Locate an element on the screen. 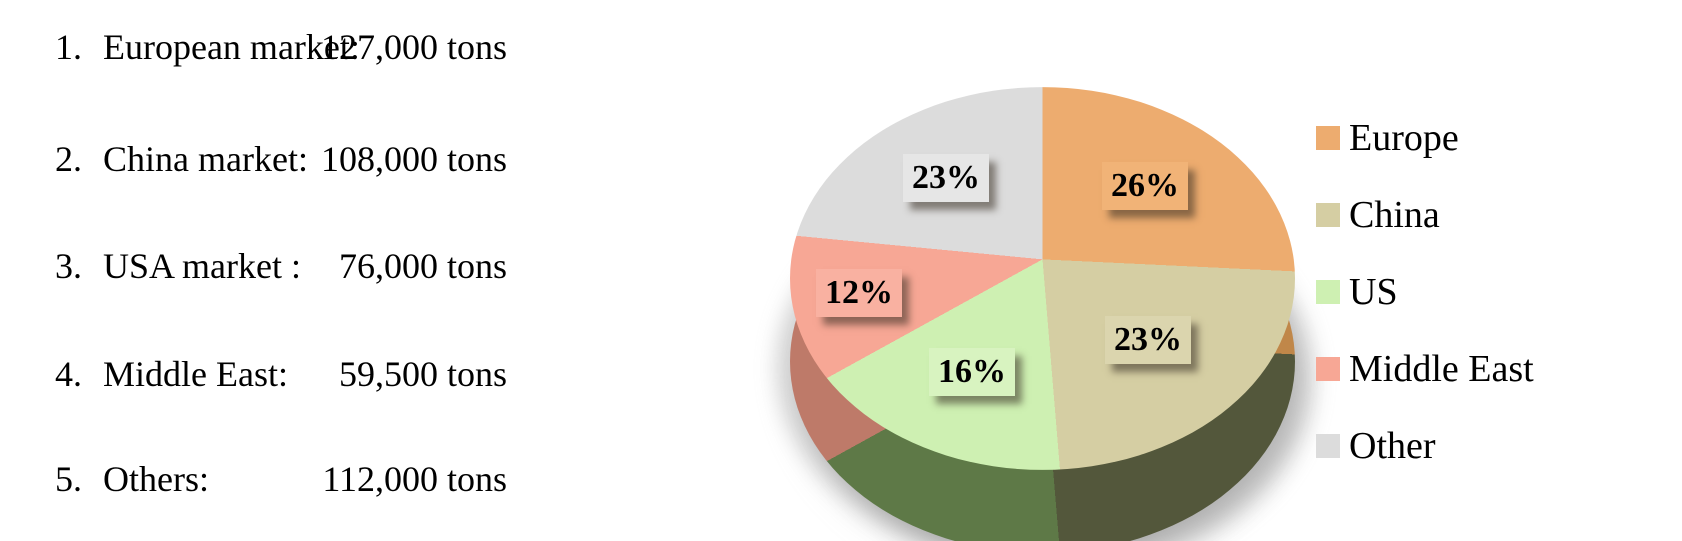  legend-item-us: US is located at coordinates (1357, 292).